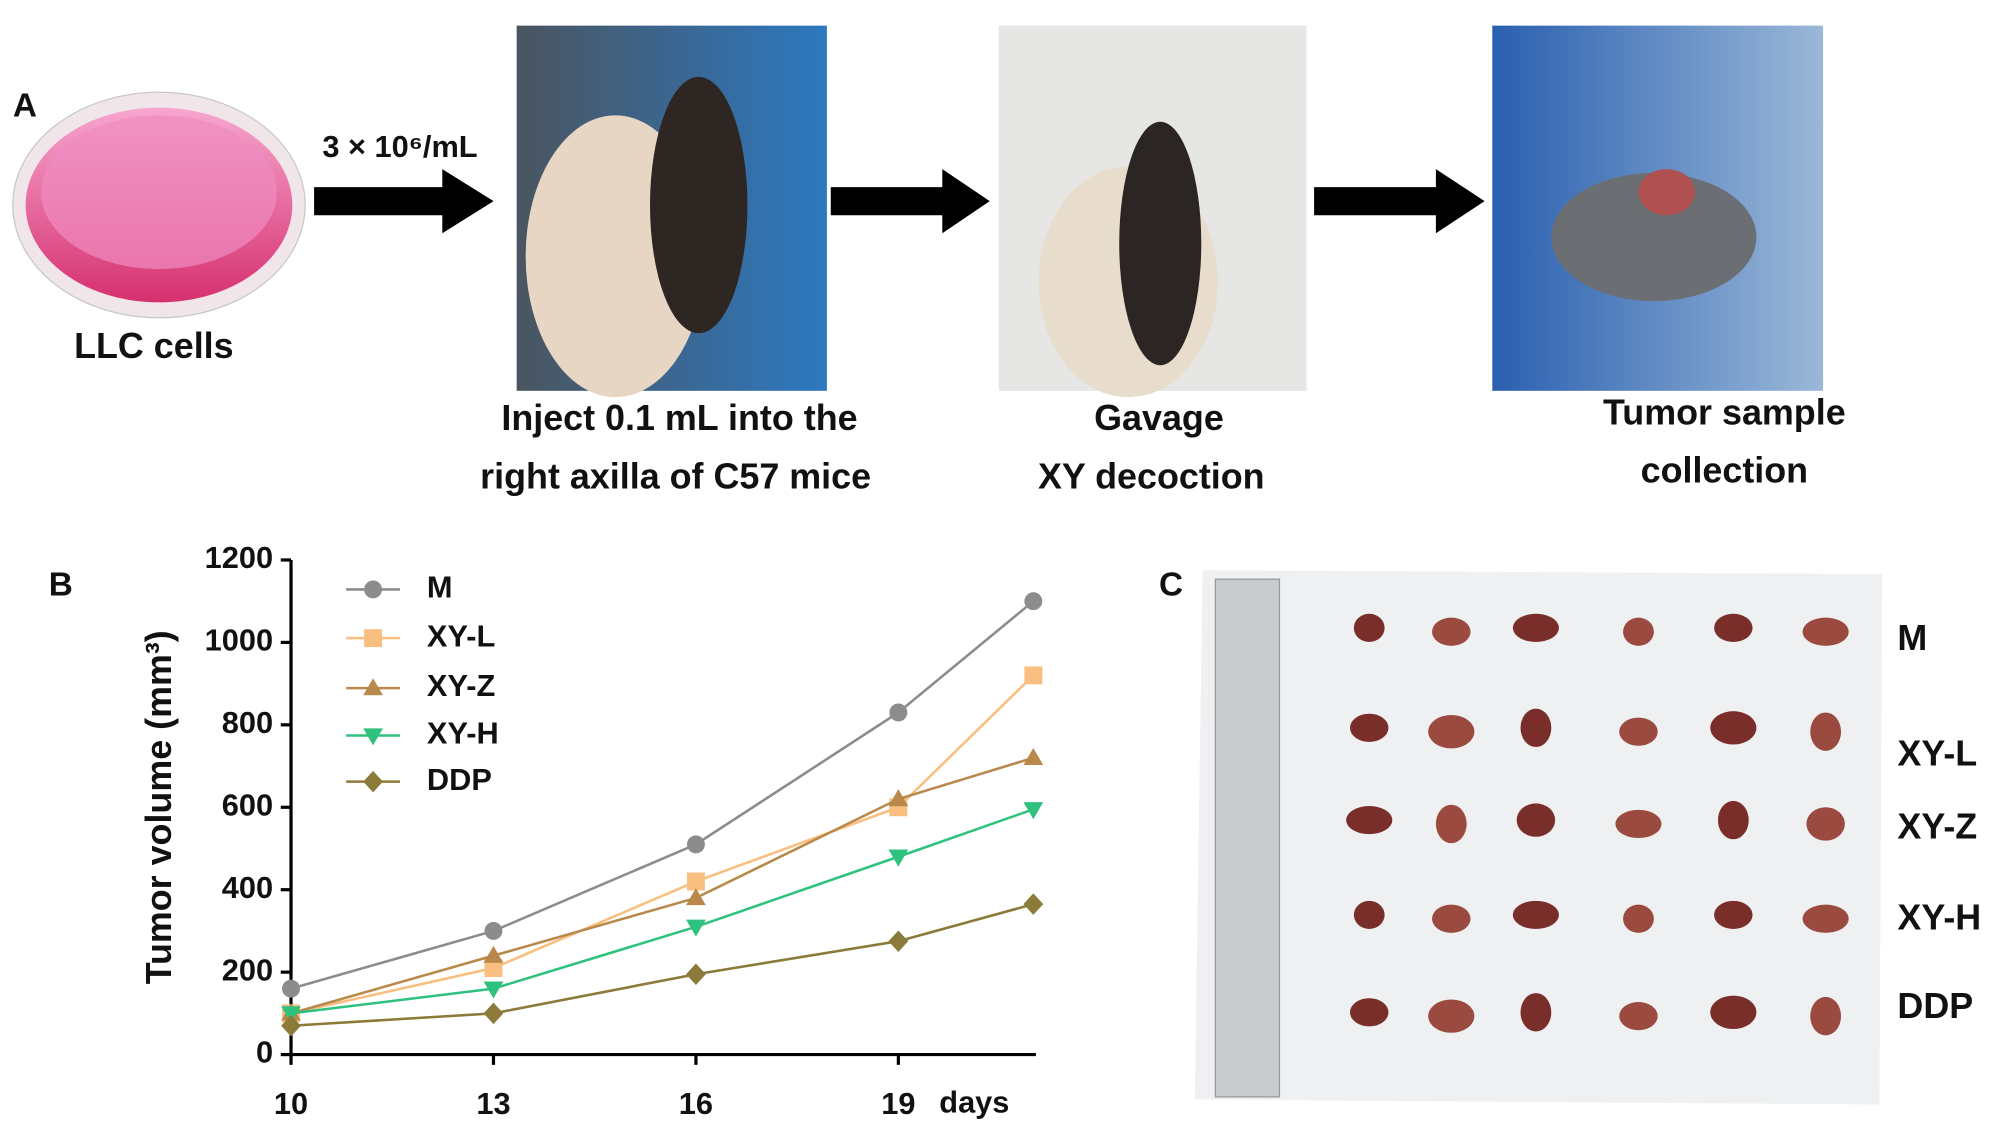  What do you see at coordinates (239, 640) in the screenshot?
I see `y-tick-label: 1000` at bounding box center [239, 640].